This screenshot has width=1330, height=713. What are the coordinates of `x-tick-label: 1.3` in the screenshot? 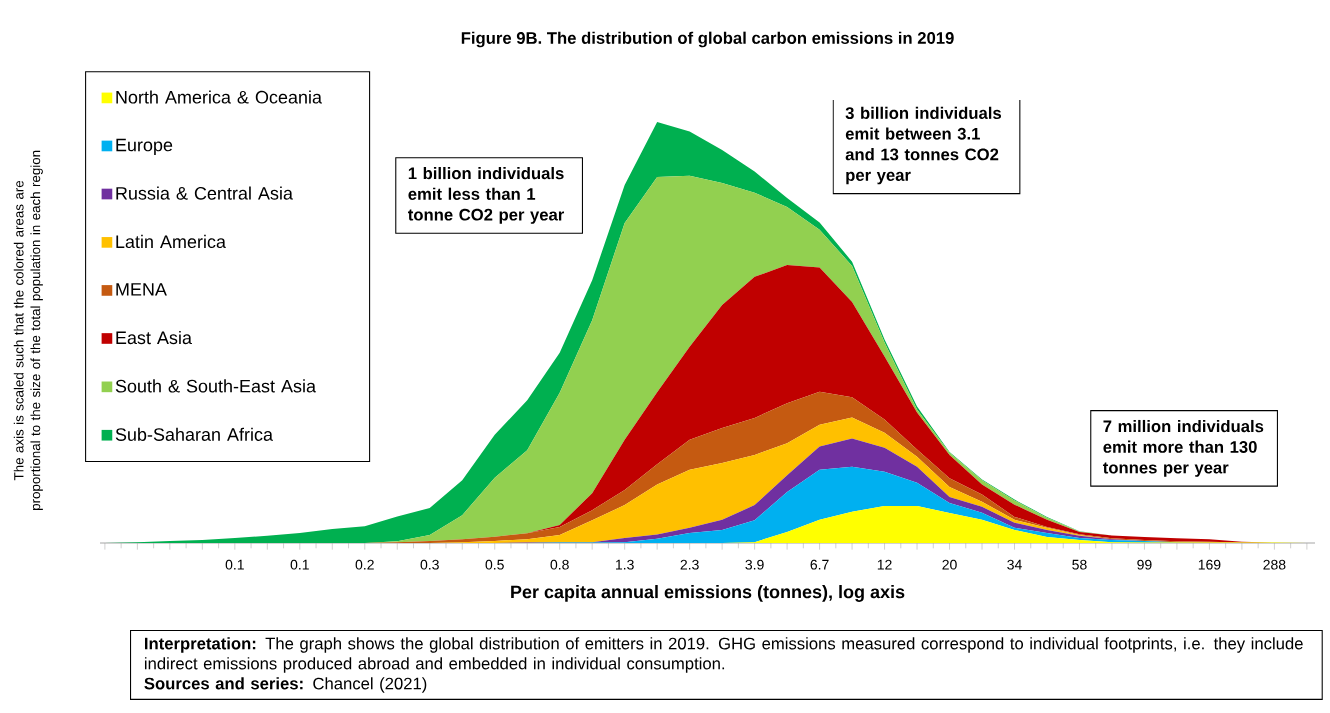 It's located at (625, 564).